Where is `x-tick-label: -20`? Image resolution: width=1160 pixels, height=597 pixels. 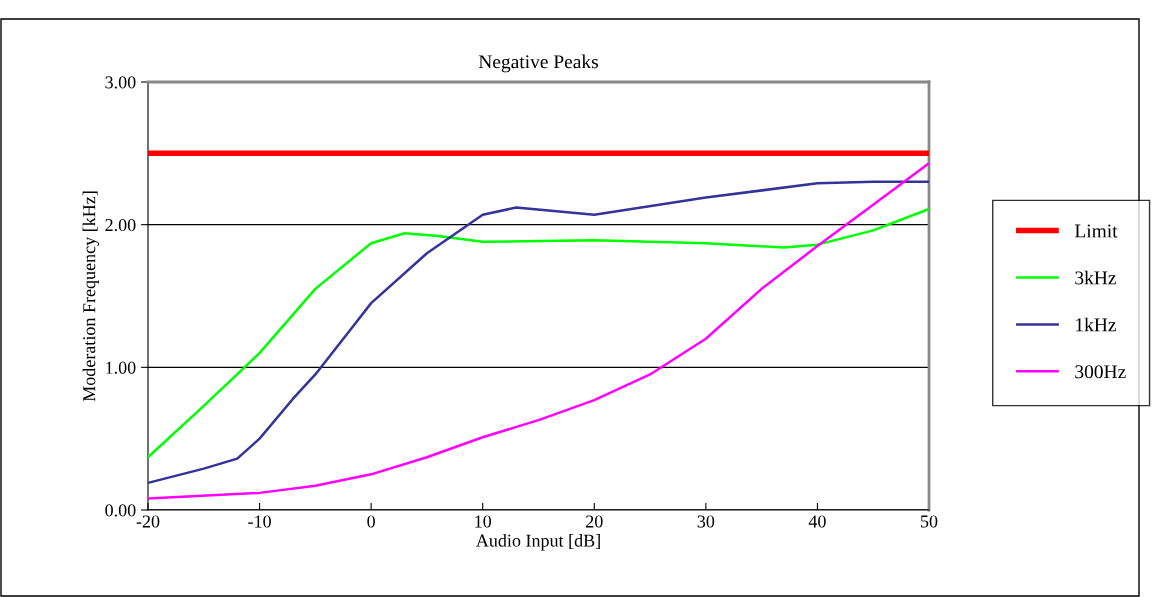
x-tick-label: -20 is located at coordinates (148, 521).